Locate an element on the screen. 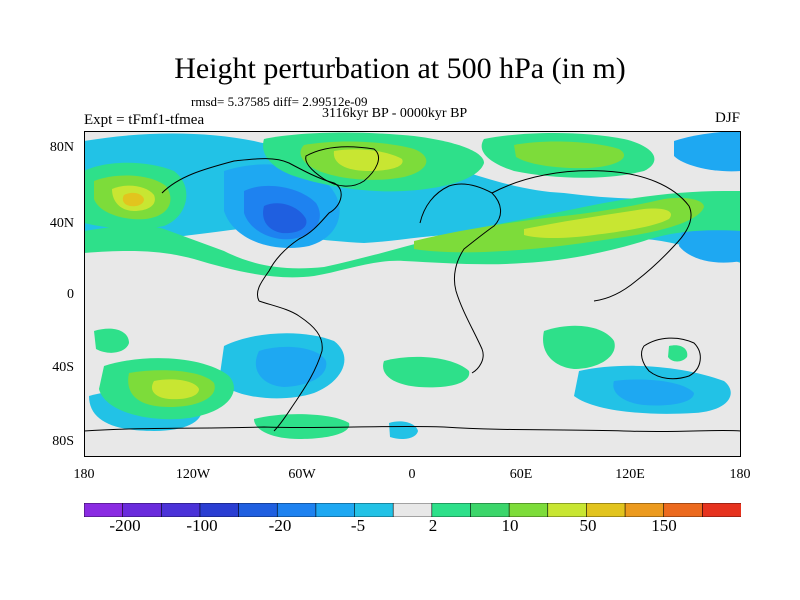 The height and width of the screenshot is (600, 800). coast-south-america is located at coordinates (290, 366).